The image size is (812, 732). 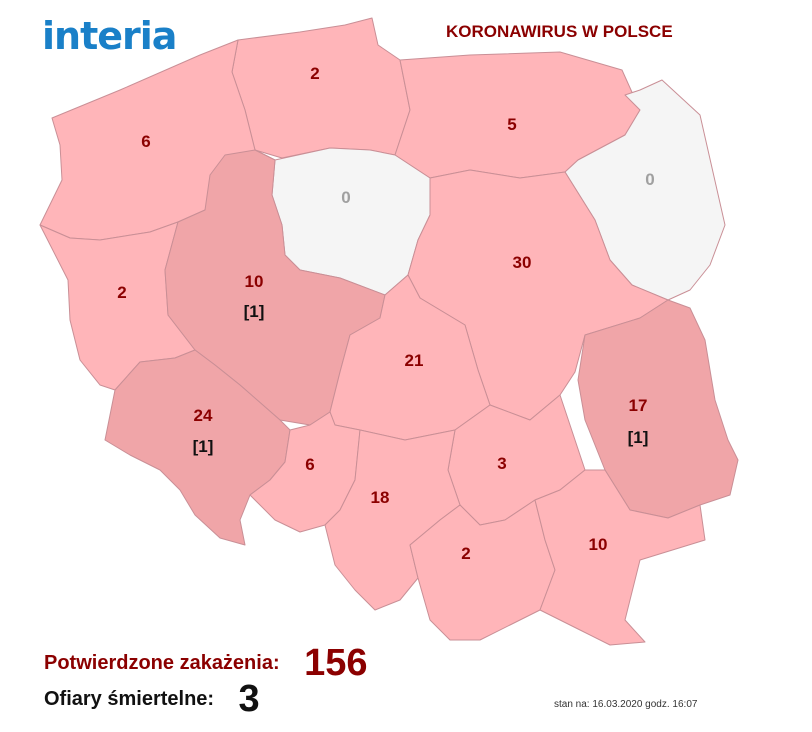 I want to click on confirmed-label-lubuskie: 2, so click(x=121, y=292).